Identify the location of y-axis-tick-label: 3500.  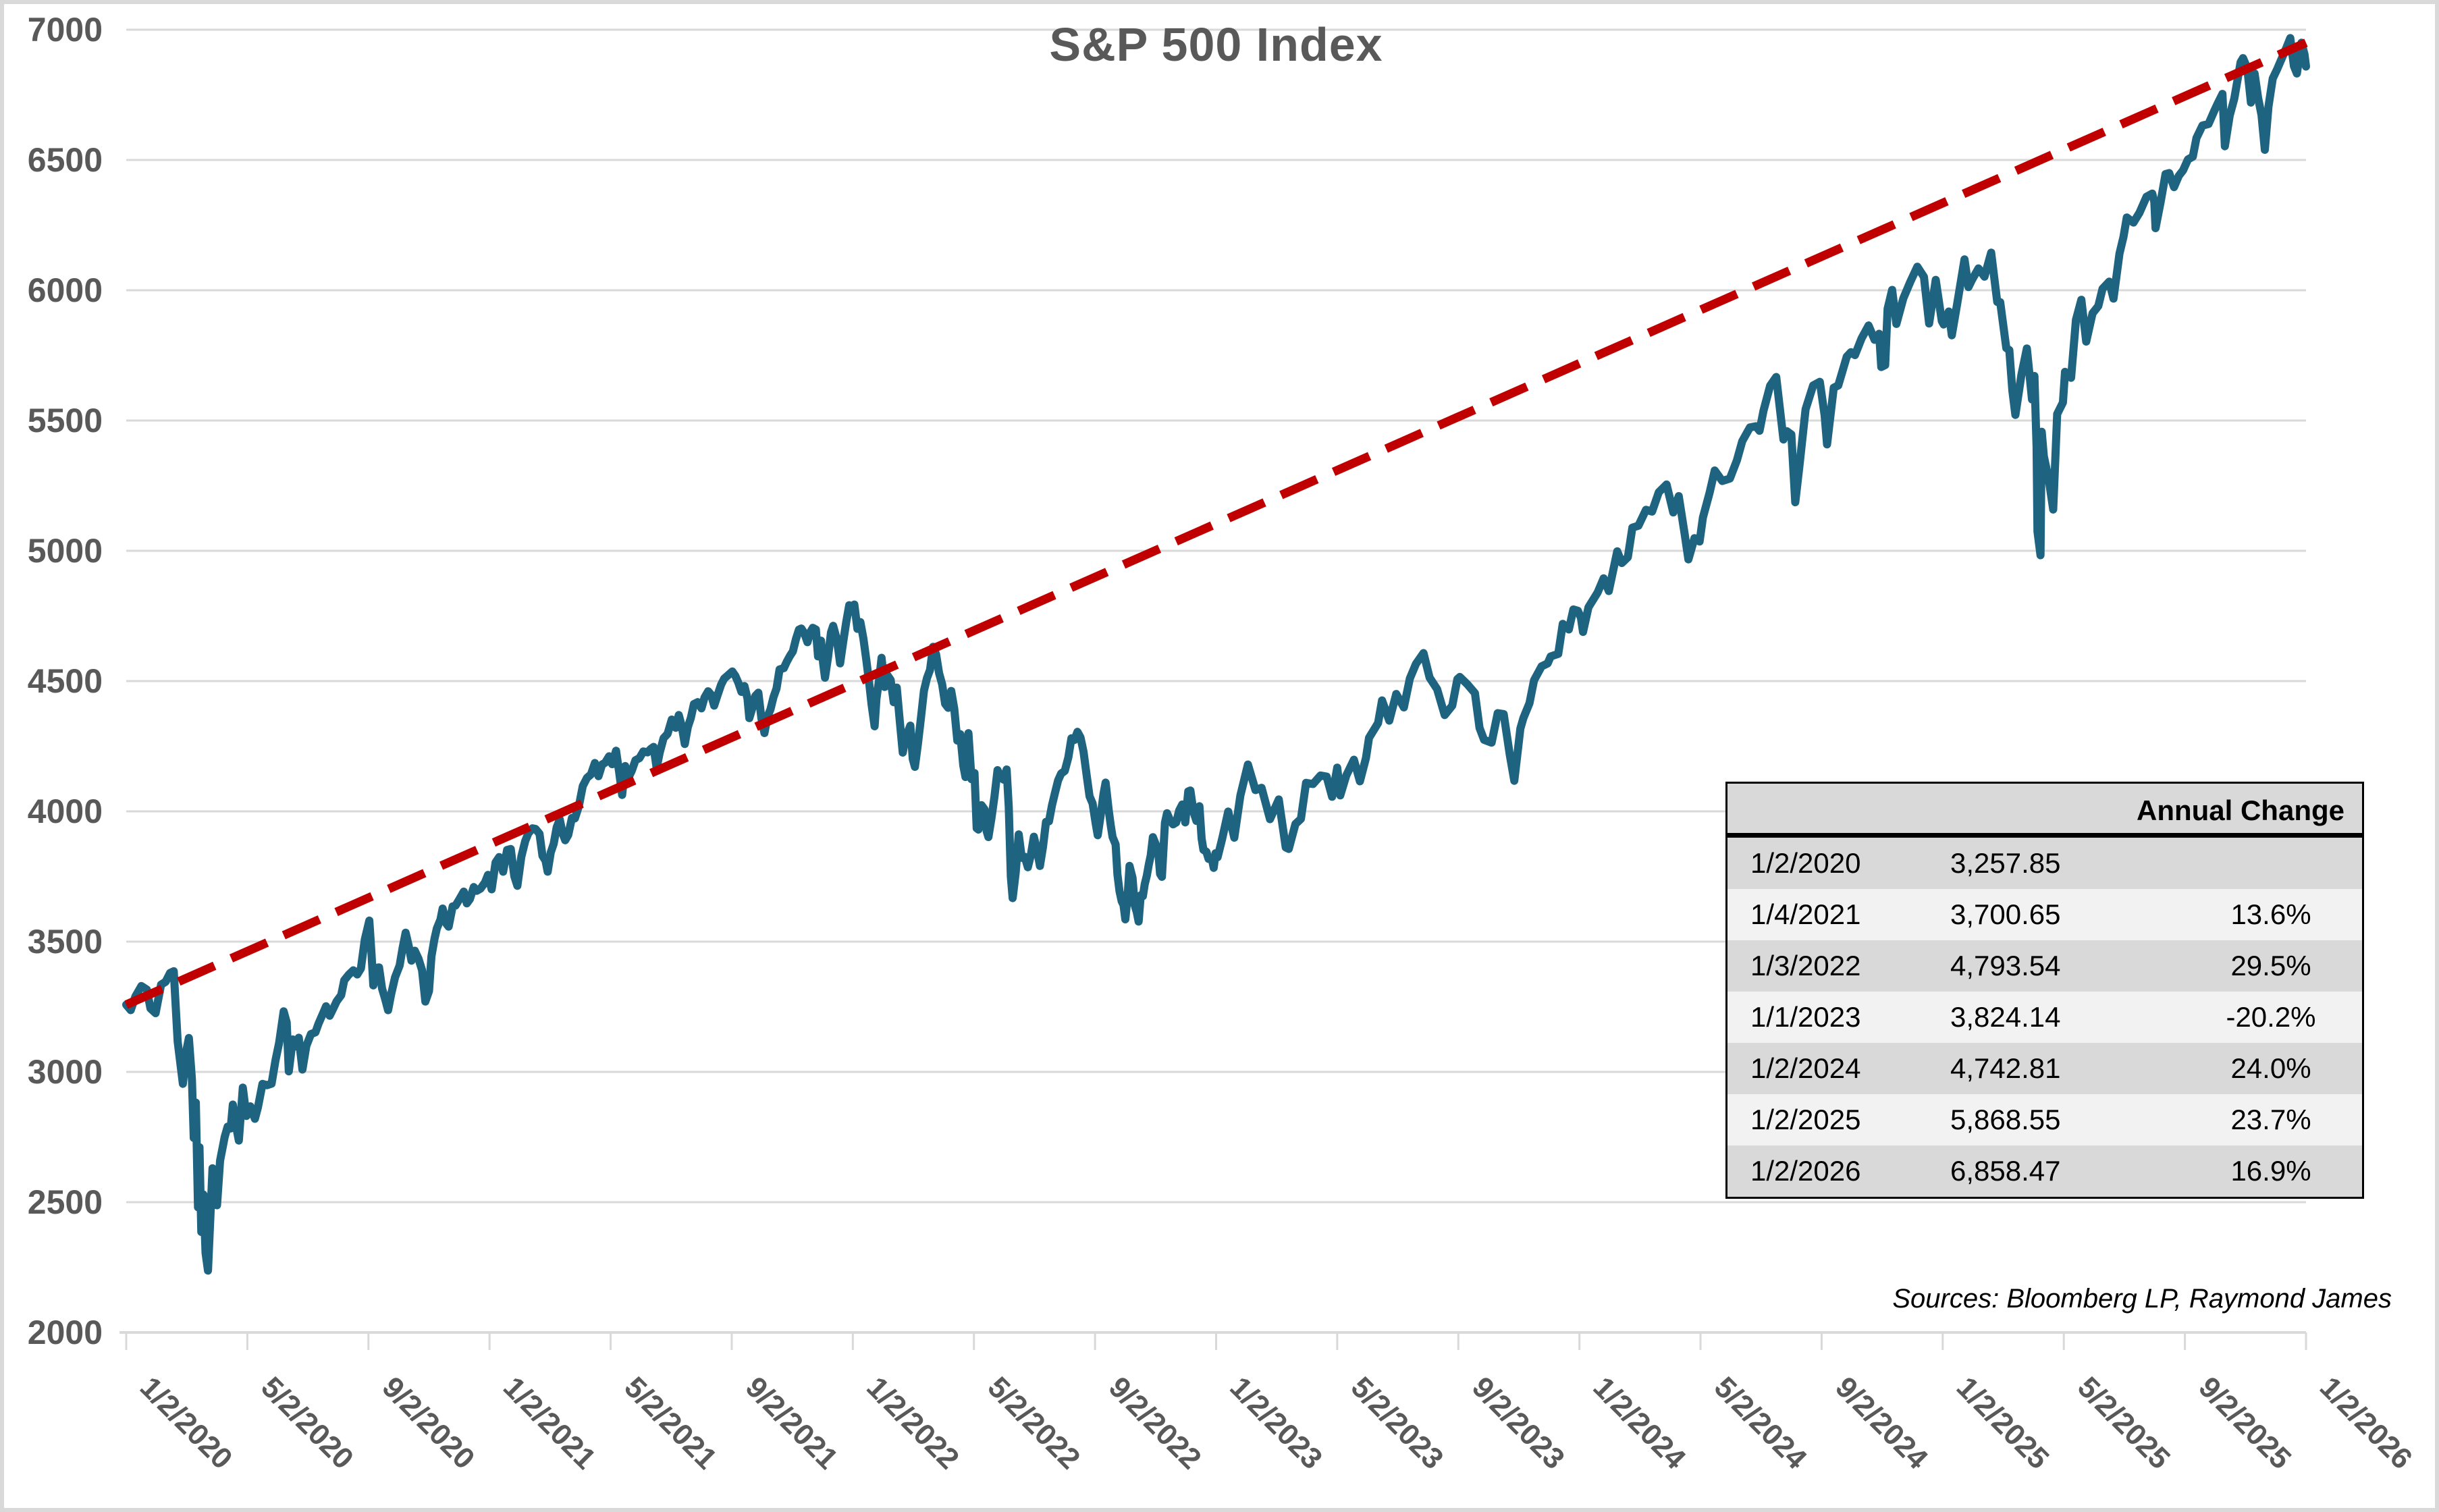
(65, 942).